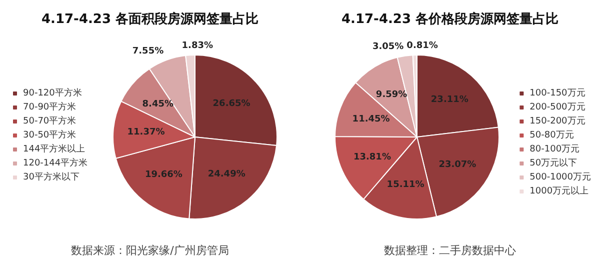  What do you see at coordinates (552, 135) in the screenshot?
I see `legend-label: 50-80万元` at bounding box center [552, 135].